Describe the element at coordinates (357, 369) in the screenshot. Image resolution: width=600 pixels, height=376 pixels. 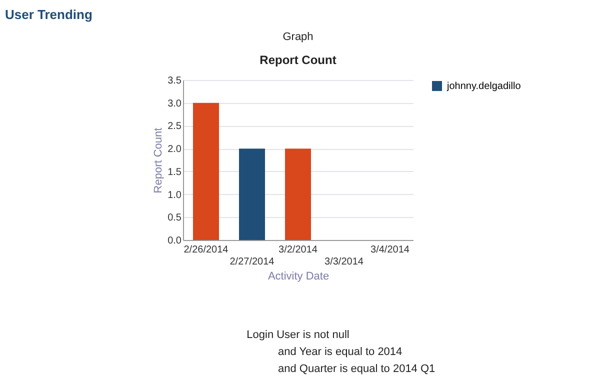
I see `text: and Quarter is equal to 2014 Q1` at that location.